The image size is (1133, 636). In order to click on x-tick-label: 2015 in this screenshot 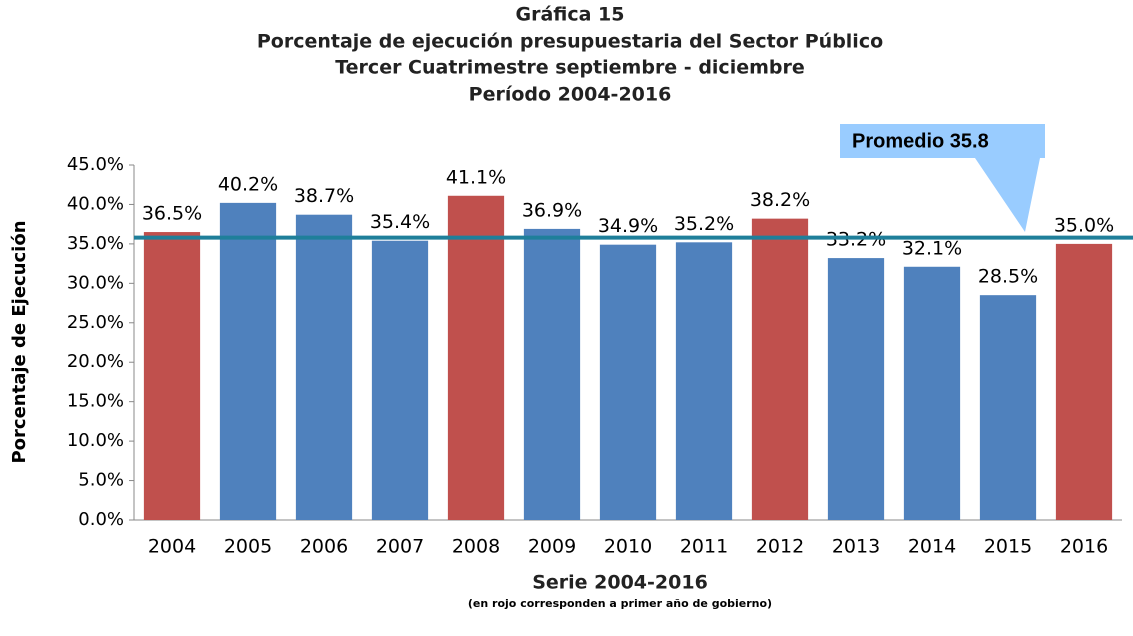, I will do `click(1008, 547)`.